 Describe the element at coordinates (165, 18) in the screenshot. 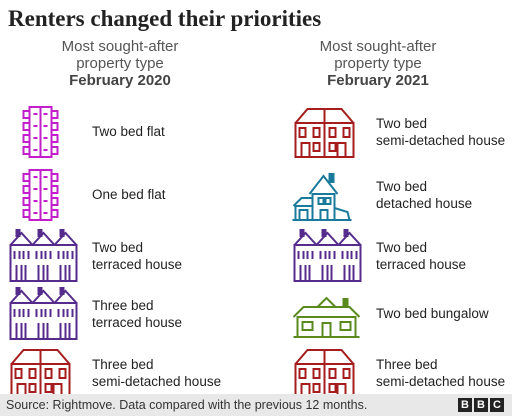

I see `chart-title: Renters changed their priorities` at that location.